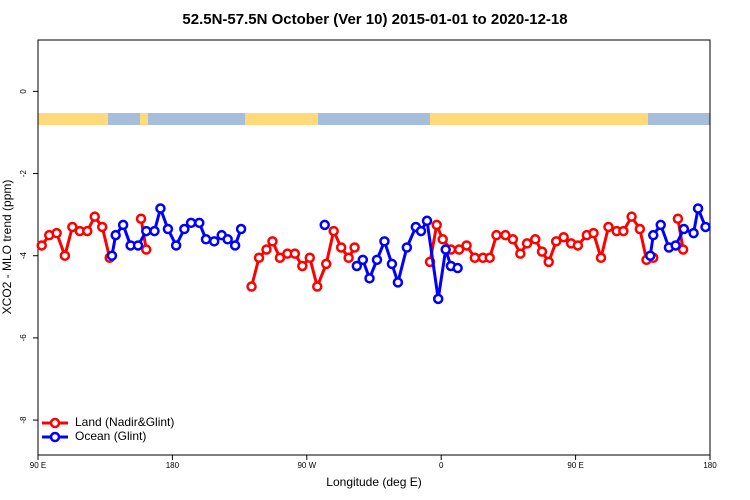 This screenshot has height=500, width=750. What do you see at coordinates (23, 338) in the screenshot?
I see `y-tick-label: -6` at bounding box center [23, 338].